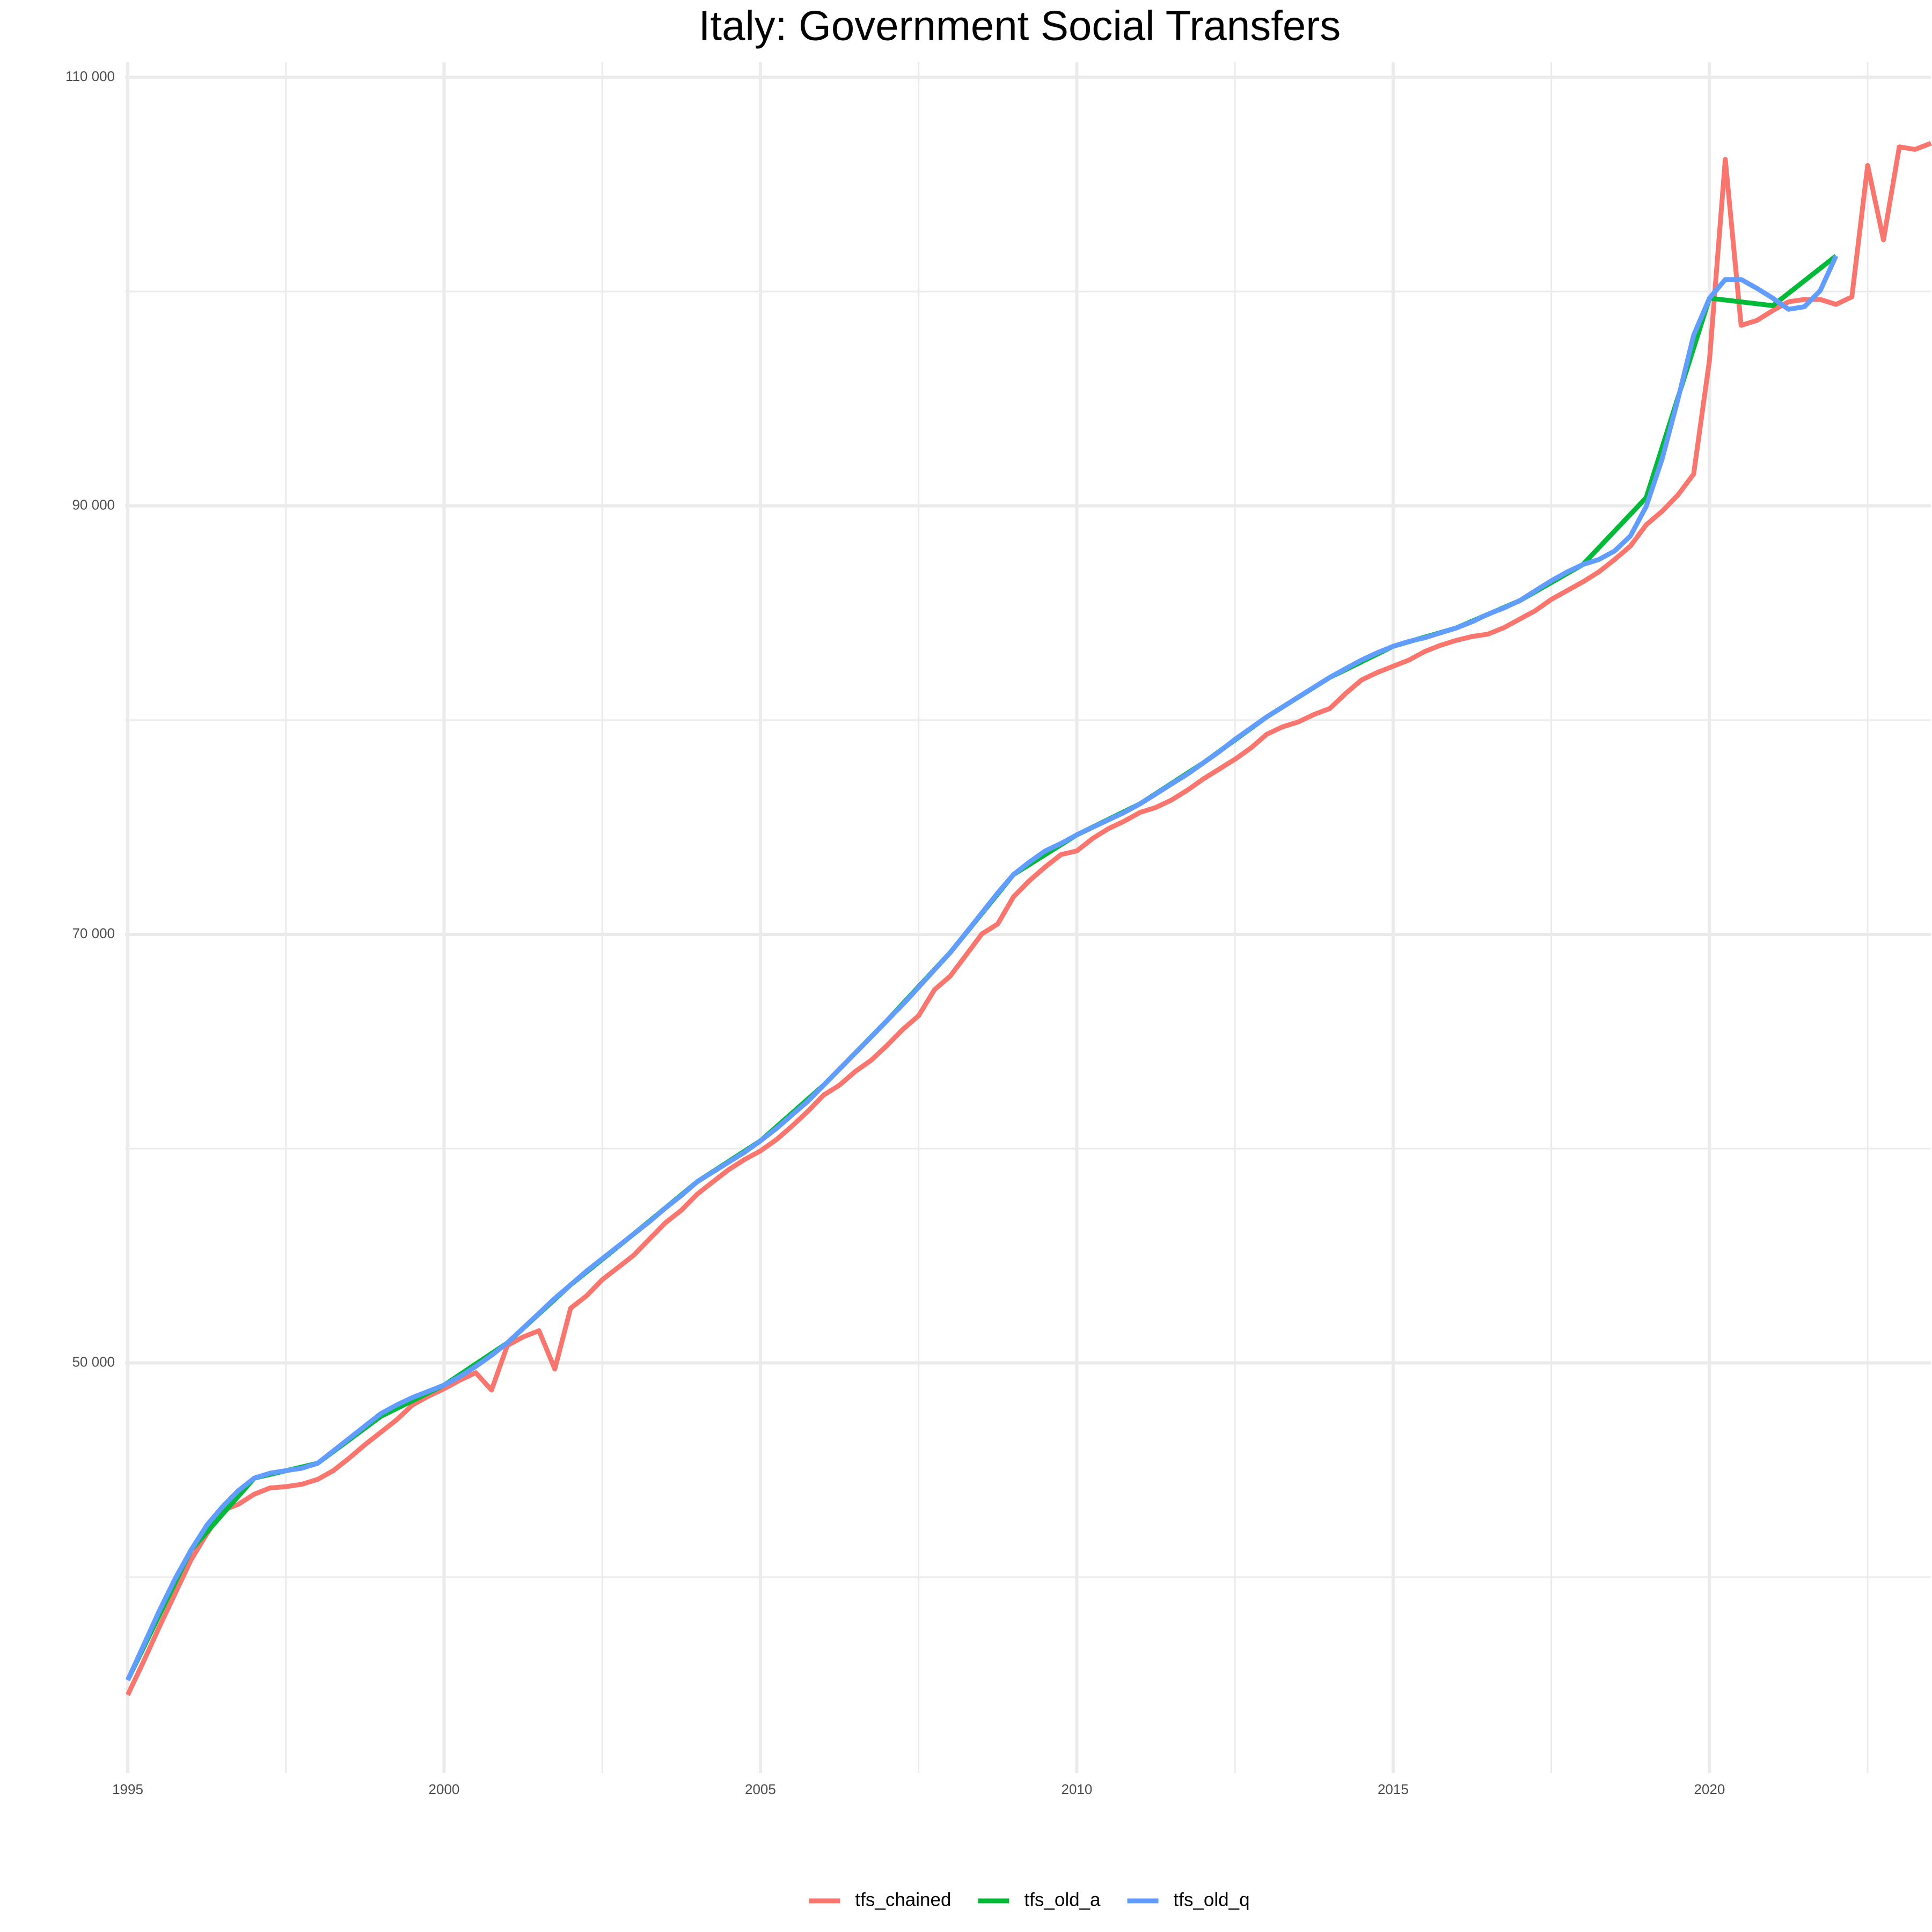 This screenshot has height=1932, width=1932. I want to click on legend-label: tfs_chained, so click(903, 1899).